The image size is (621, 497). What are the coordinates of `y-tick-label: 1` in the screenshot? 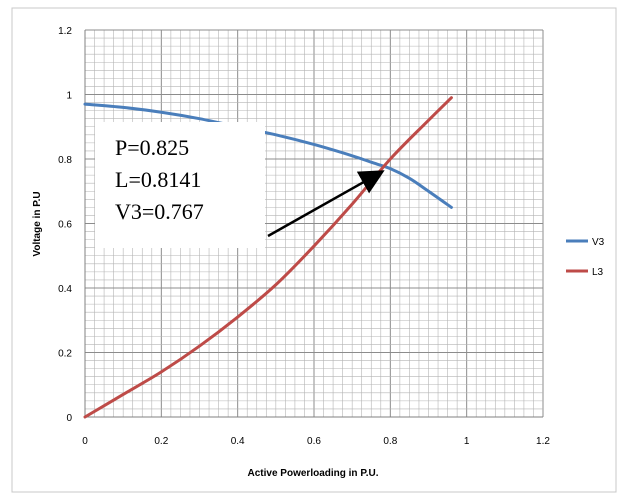 It's located at (69, 96).